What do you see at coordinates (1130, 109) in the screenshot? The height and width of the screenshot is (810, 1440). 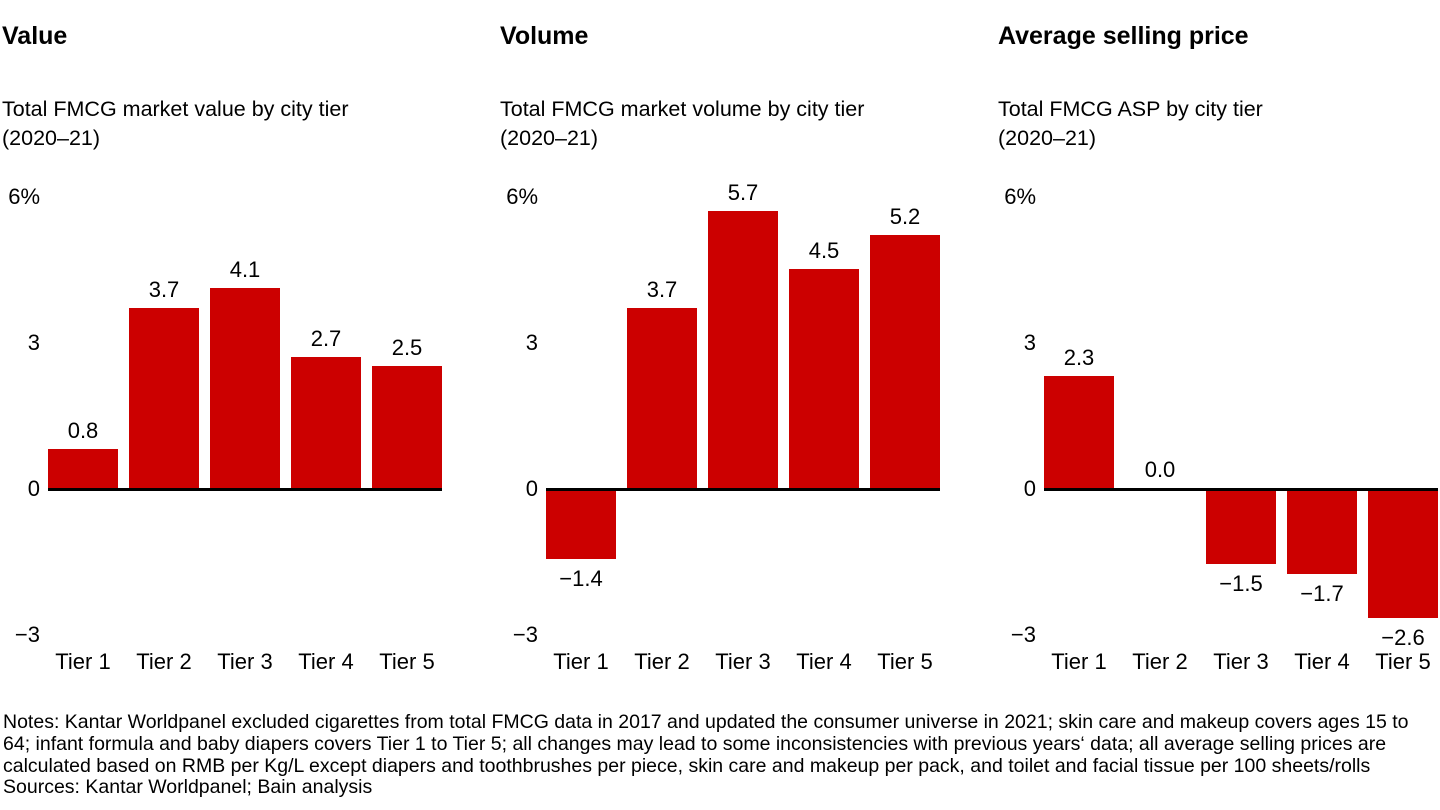 I see `chart-subtitle-line1: Total FMCG ASP by city tier` at bounding box center [1130, 109].